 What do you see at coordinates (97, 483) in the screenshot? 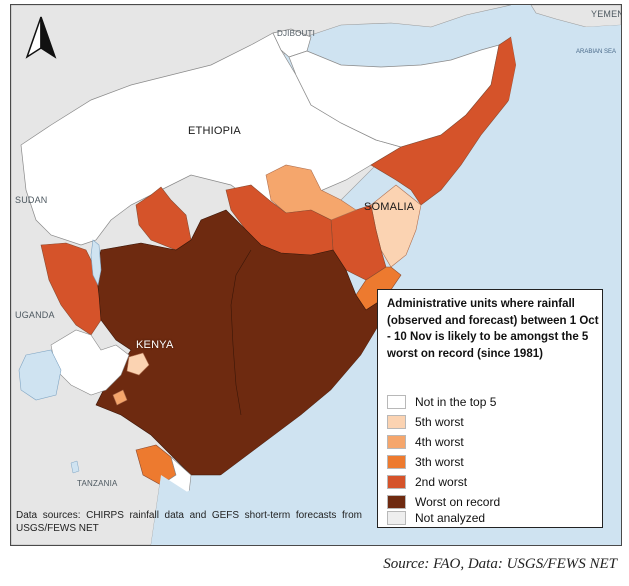
I see `label-tanzania: TANZANIA` at bounding box center [97, 483].